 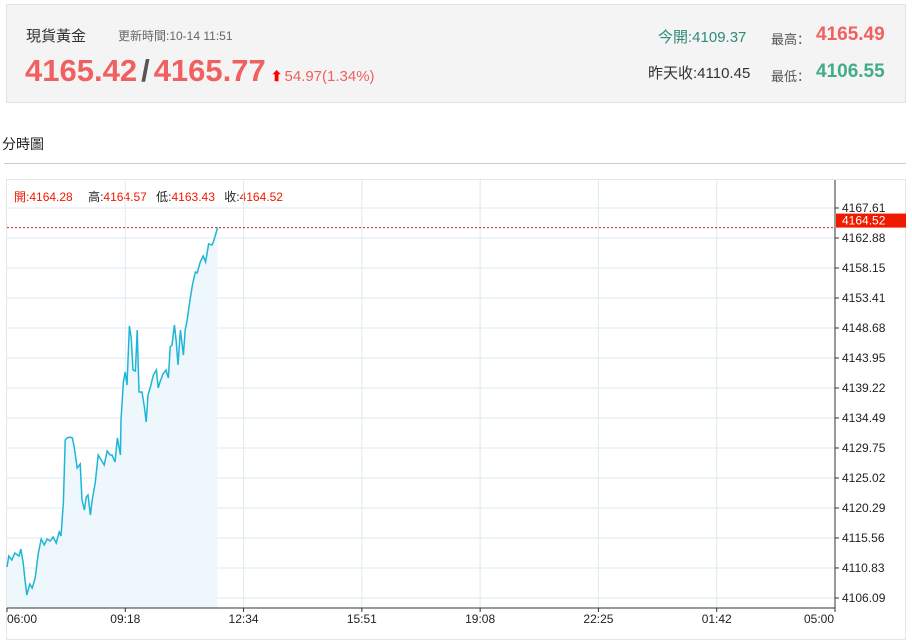 What do you see at coordinates (864, 388) in the screenshot?
I see `y-tick-label: 4139.22` at bounding box center [864, 388].